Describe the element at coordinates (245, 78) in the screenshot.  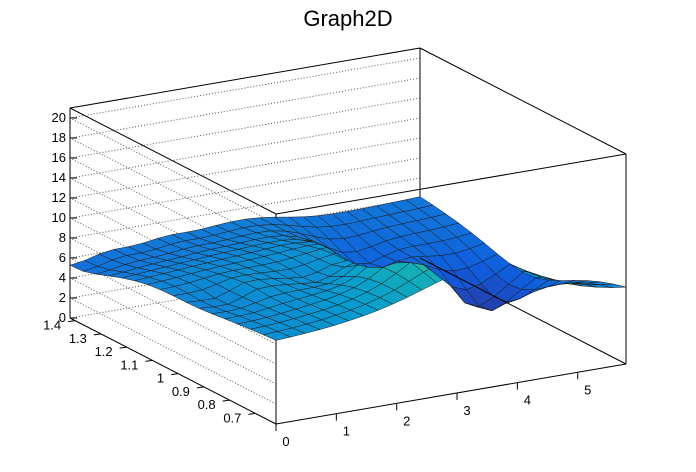
I see `back-top-edge` at that location.